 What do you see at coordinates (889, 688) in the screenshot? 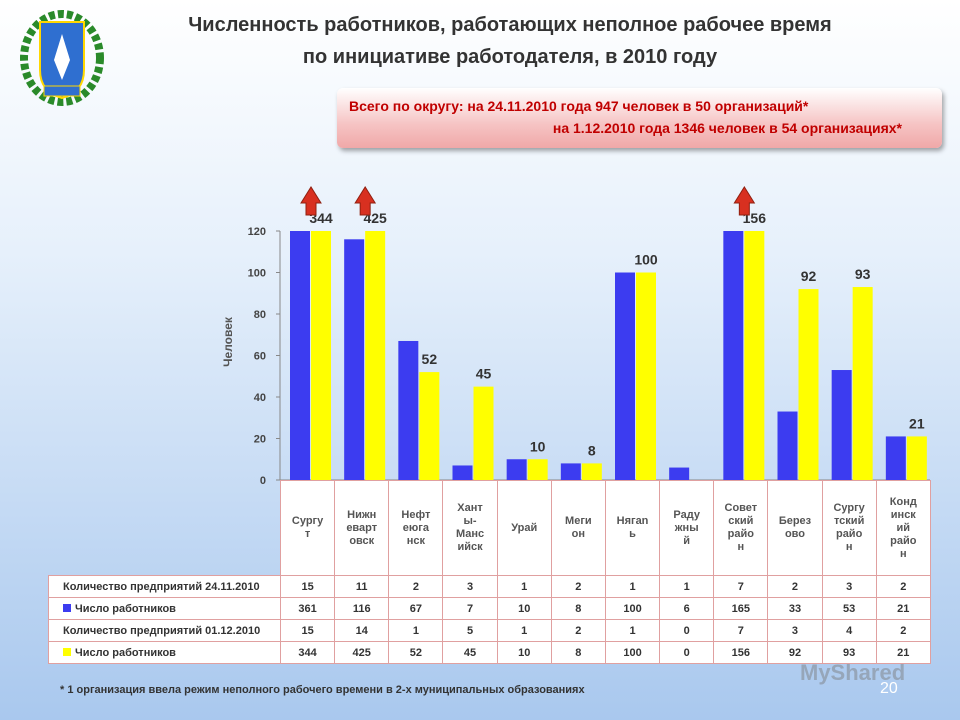
I see `page-number: 20` at bounding box center [889, 688].